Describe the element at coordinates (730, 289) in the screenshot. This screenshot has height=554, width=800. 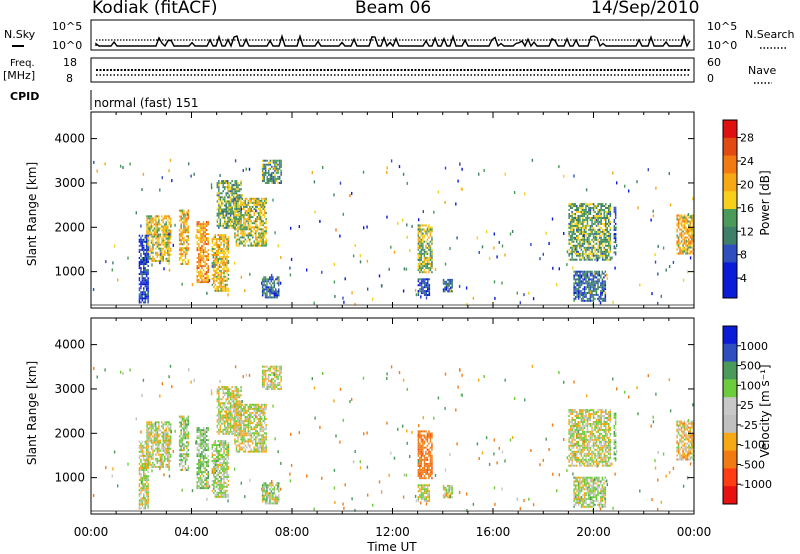
I see `colorbar-swatch` at that location.